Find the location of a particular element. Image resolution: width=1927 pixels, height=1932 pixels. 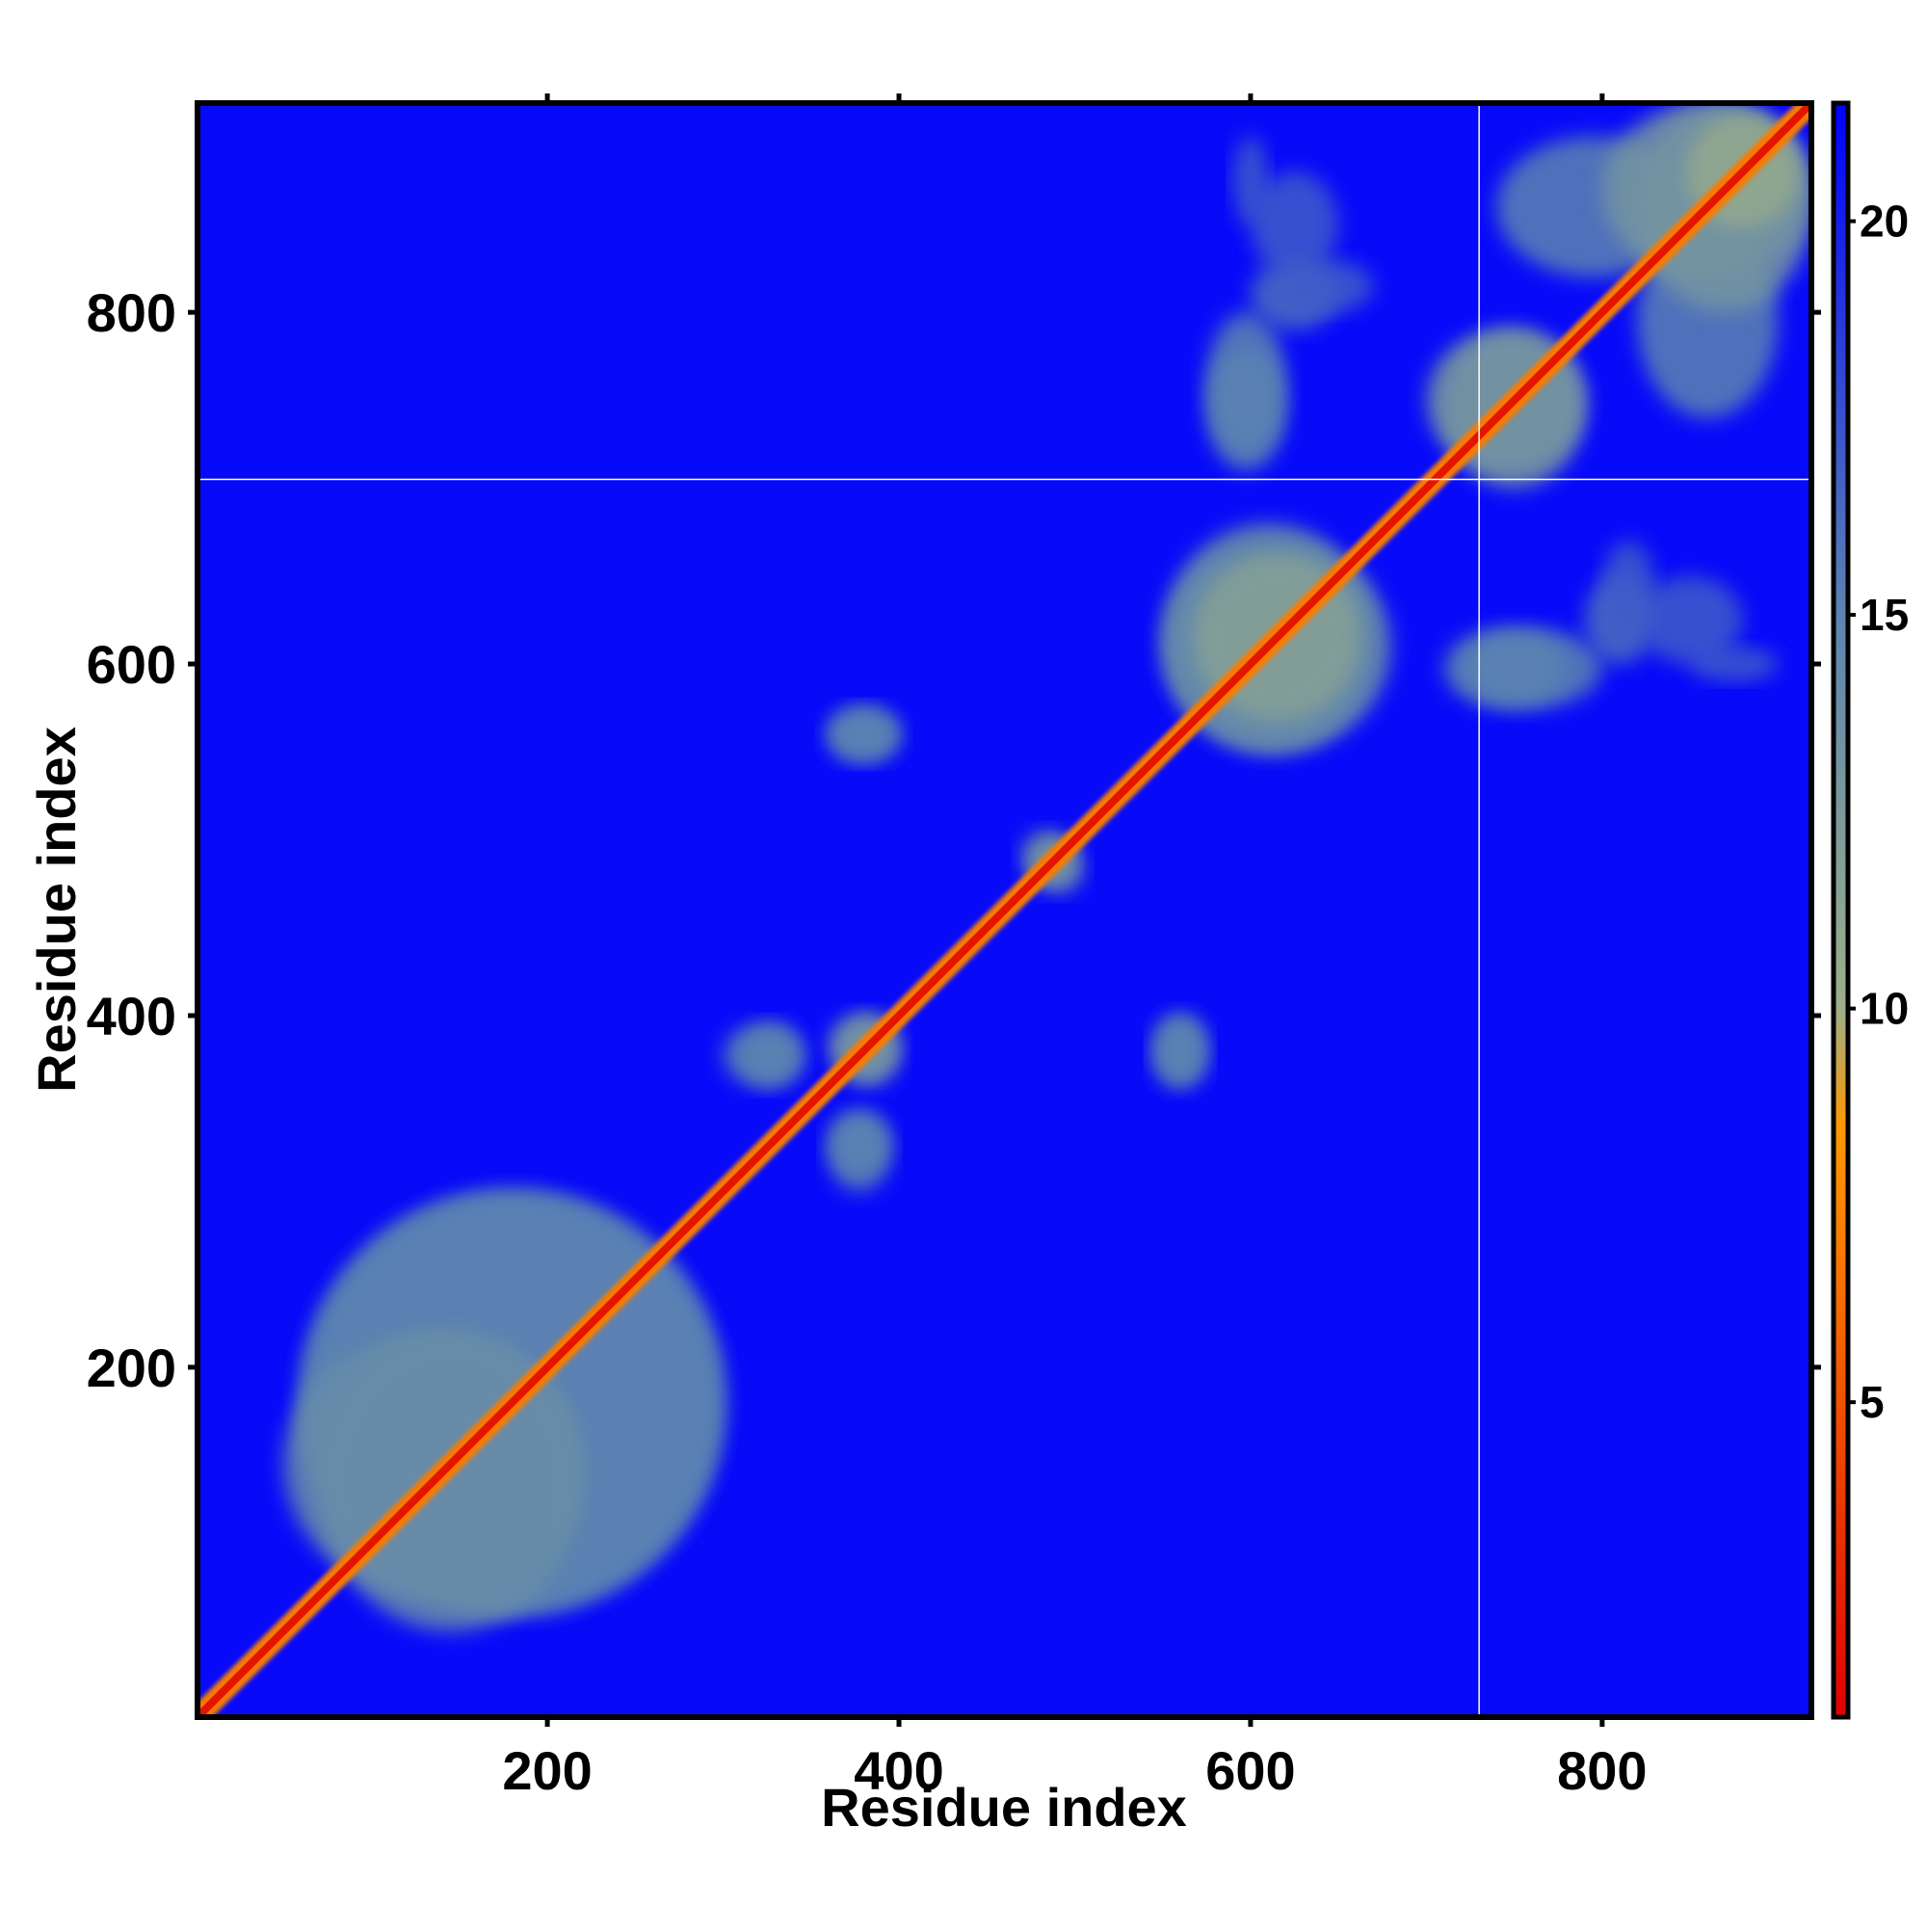

contact-region-5-mirror is located at coordinates (864, 734).